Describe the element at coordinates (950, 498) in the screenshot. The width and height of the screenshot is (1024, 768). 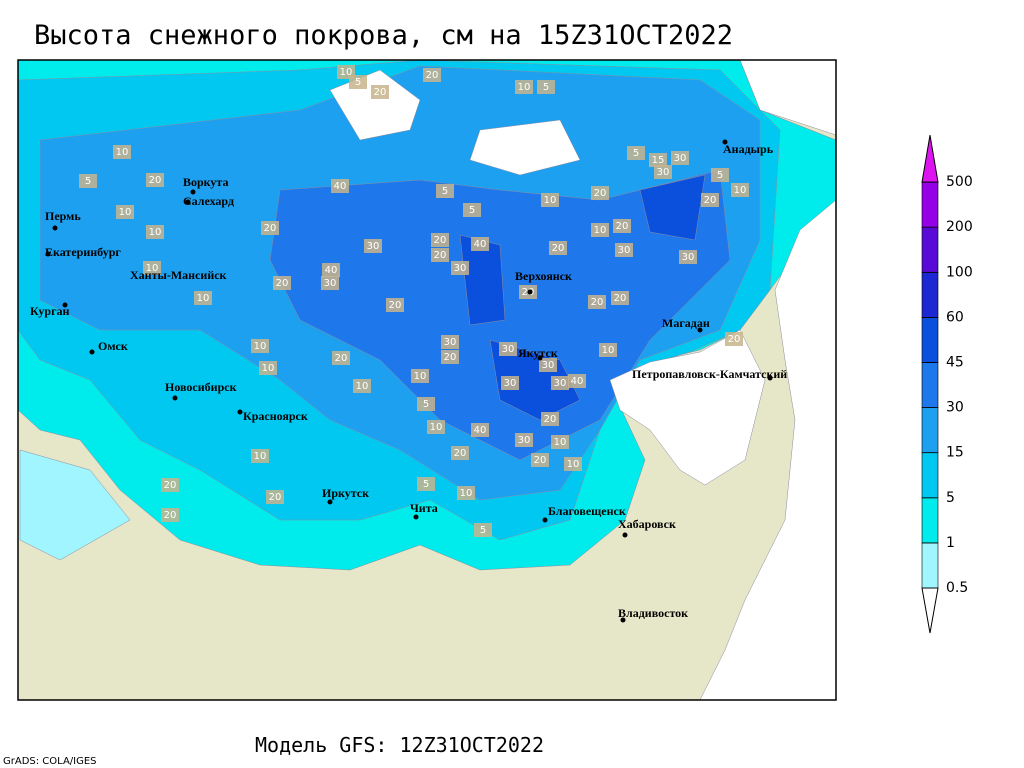
I see `colorbar-label: 5` at that location.